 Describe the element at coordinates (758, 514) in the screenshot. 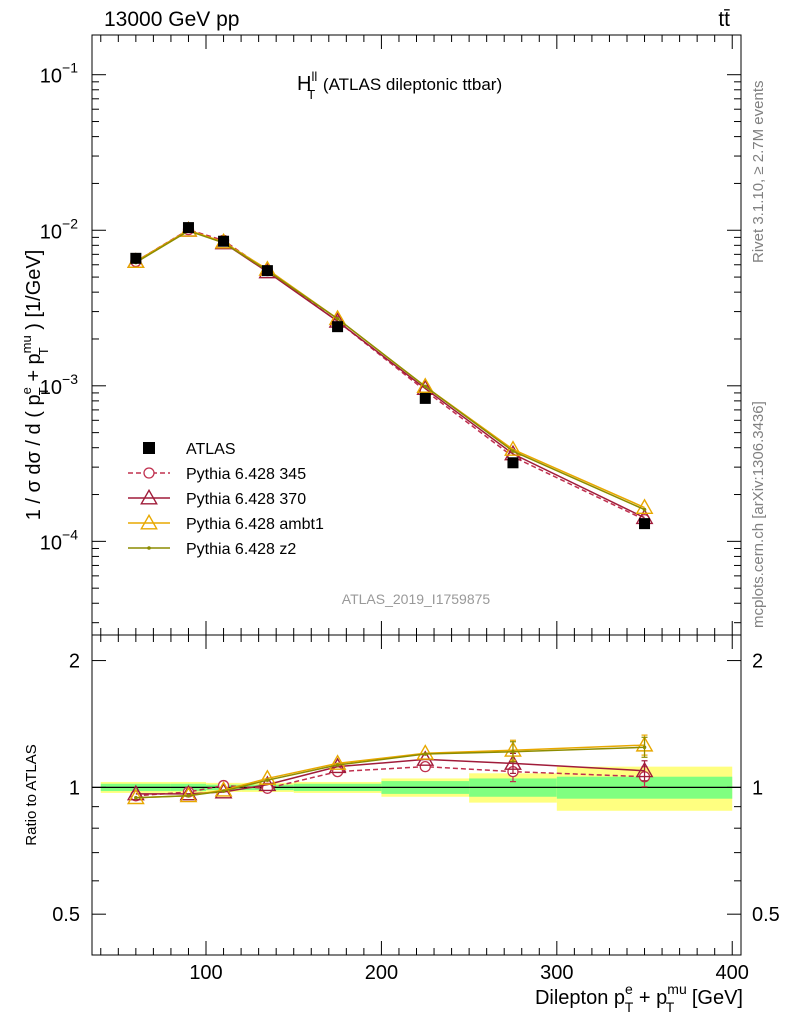

I see `mcplots-label: mcplots.cern.ch [arXiv:1306.3436]` at that location.